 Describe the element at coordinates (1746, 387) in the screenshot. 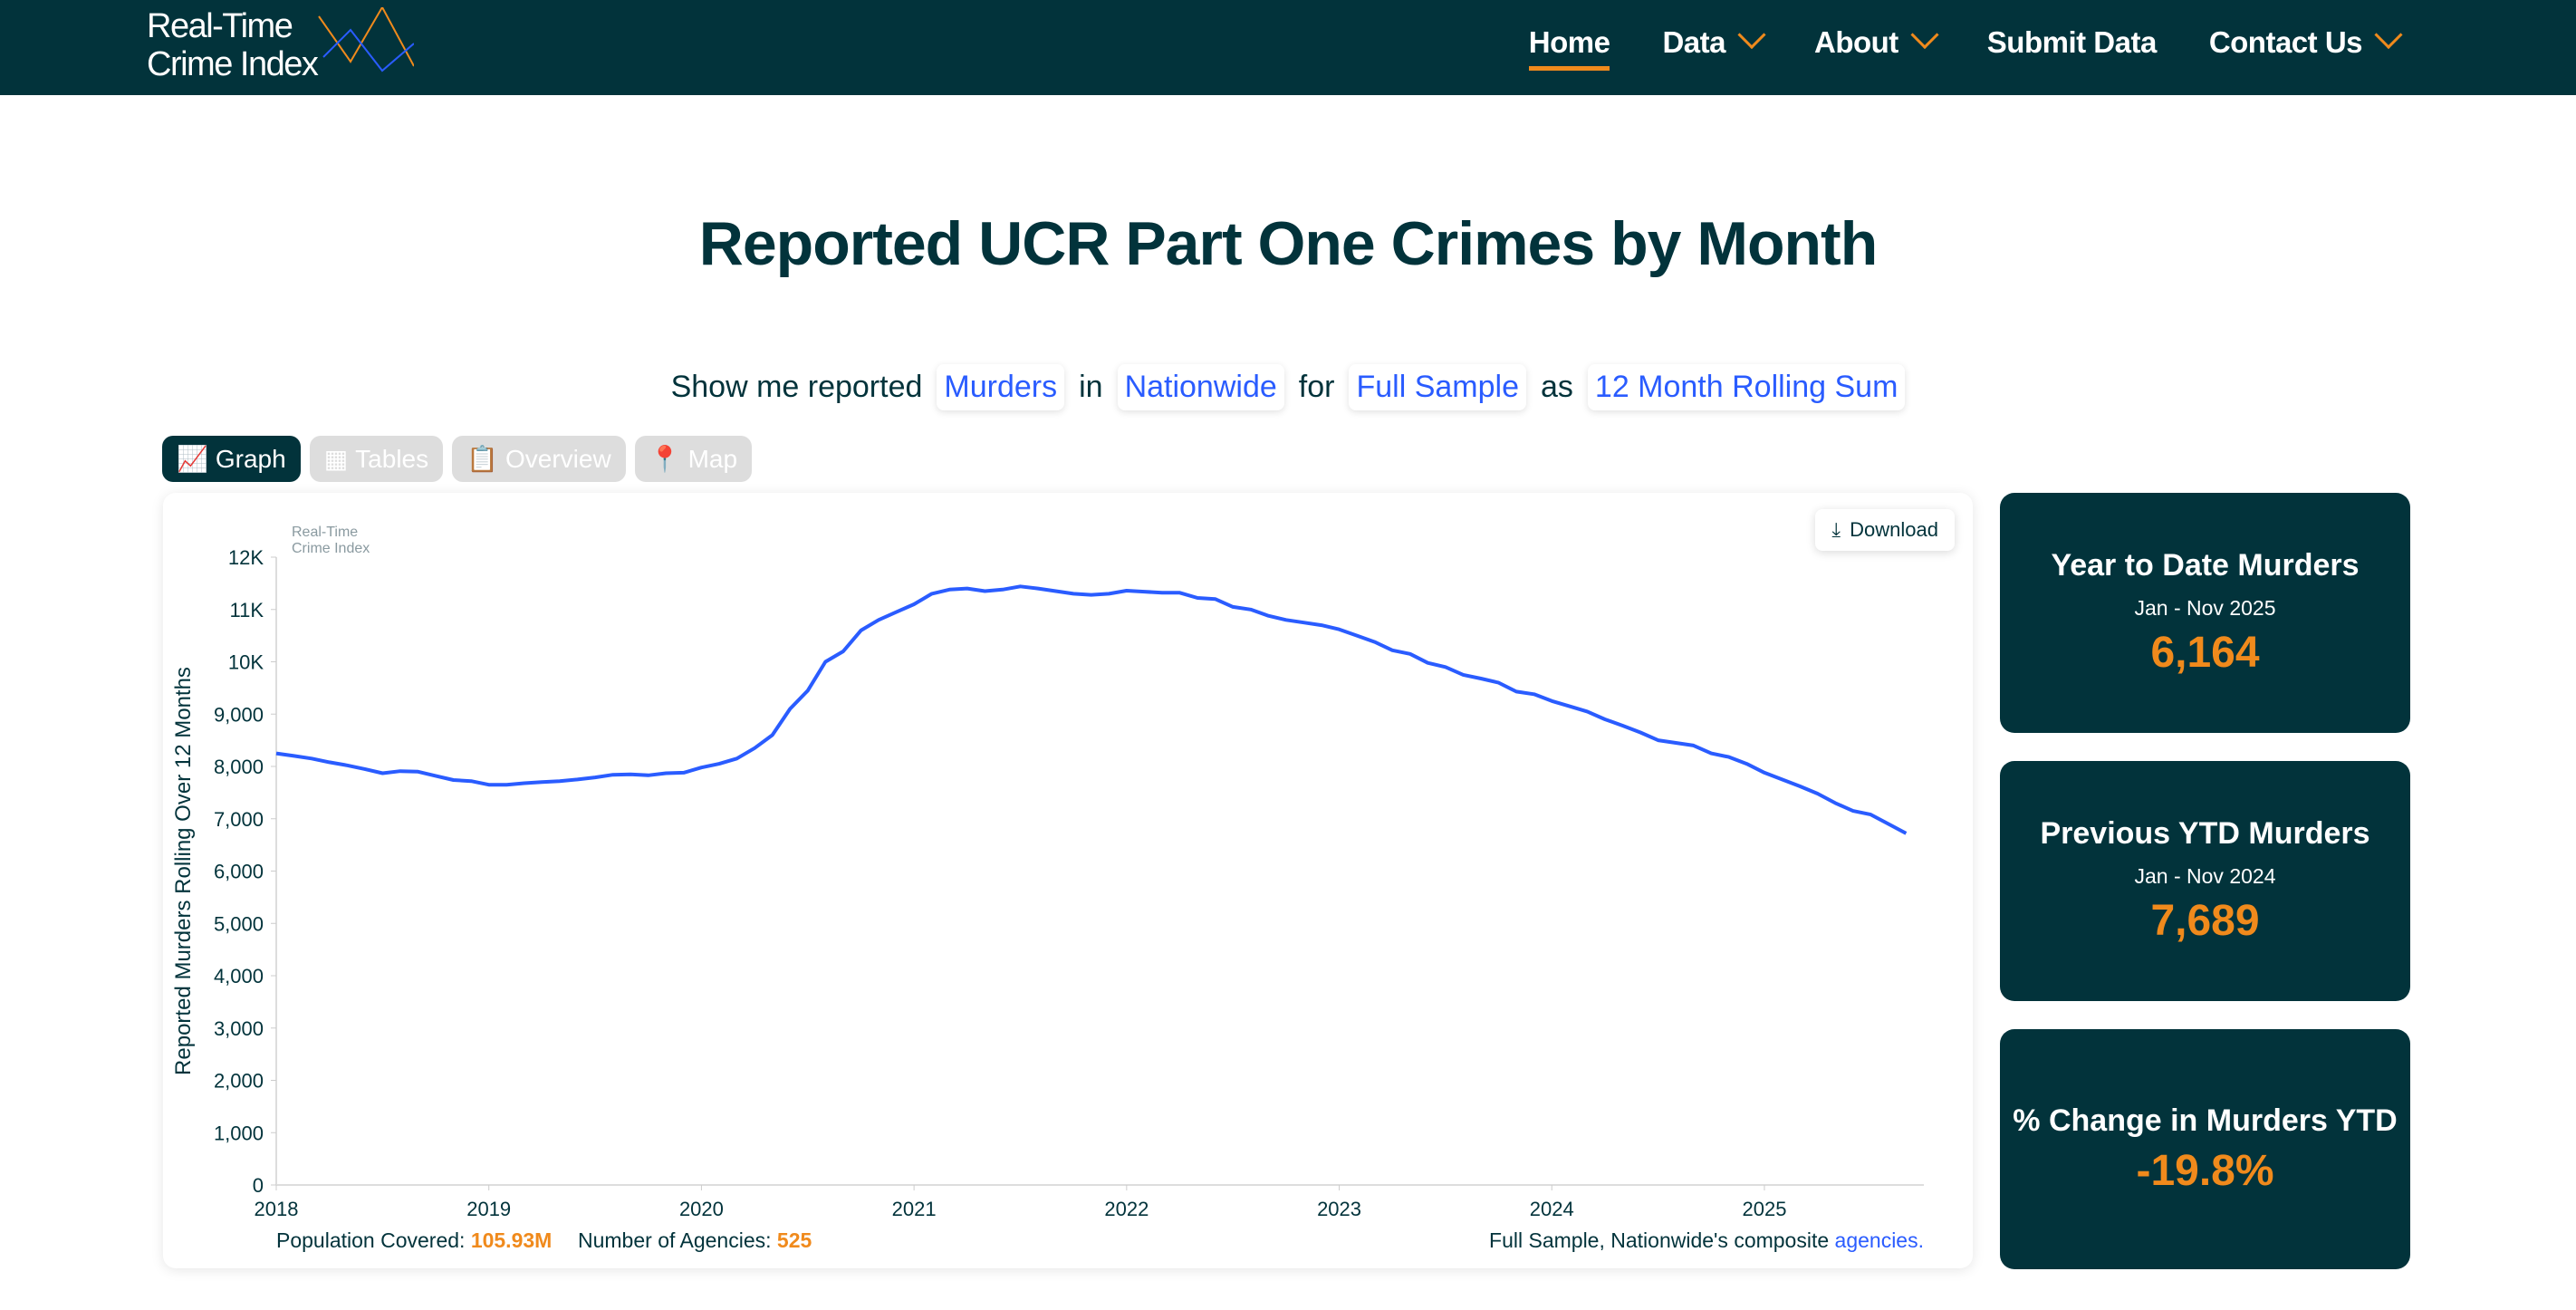

I see `measure-select: 12 Month Rolling Sum` at that location.